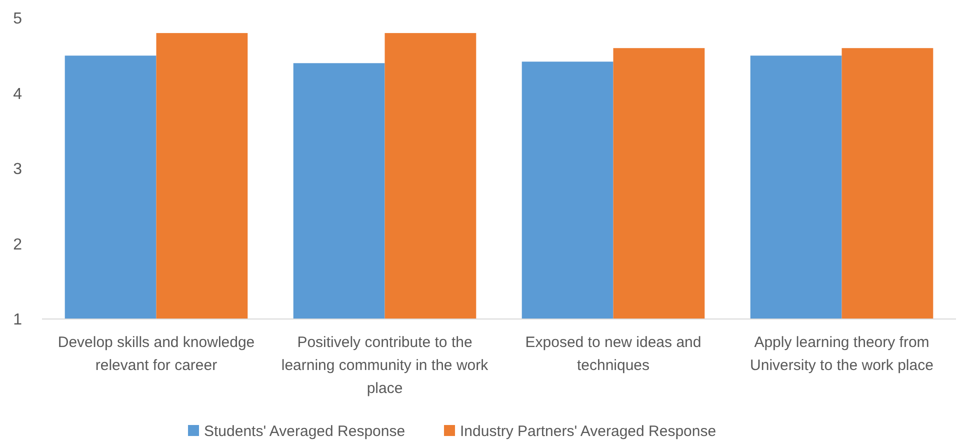  I want to click on y-tick-label: 4, so click(17, 94).